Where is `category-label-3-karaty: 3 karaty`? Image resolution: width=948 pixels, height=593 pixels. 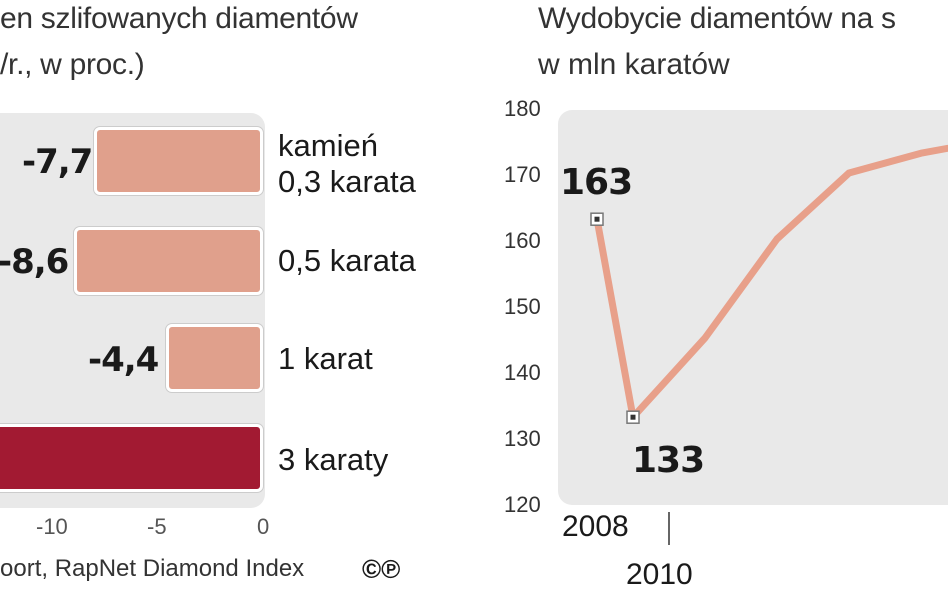
category-label-3-karaty: 3 karaty is located at coordinates (333, 459).